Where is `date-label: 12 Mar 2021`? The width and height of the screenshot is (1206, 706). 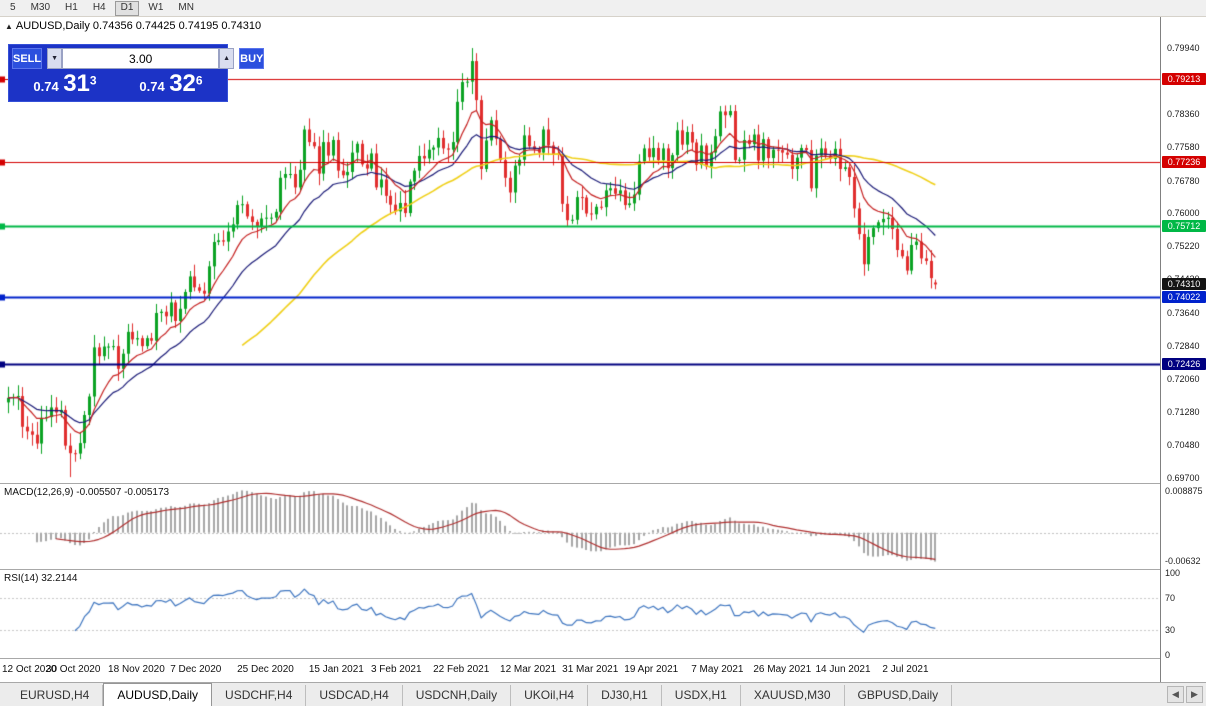
date-label: 12 Mar 2021 is located at coordinates (528, 669).